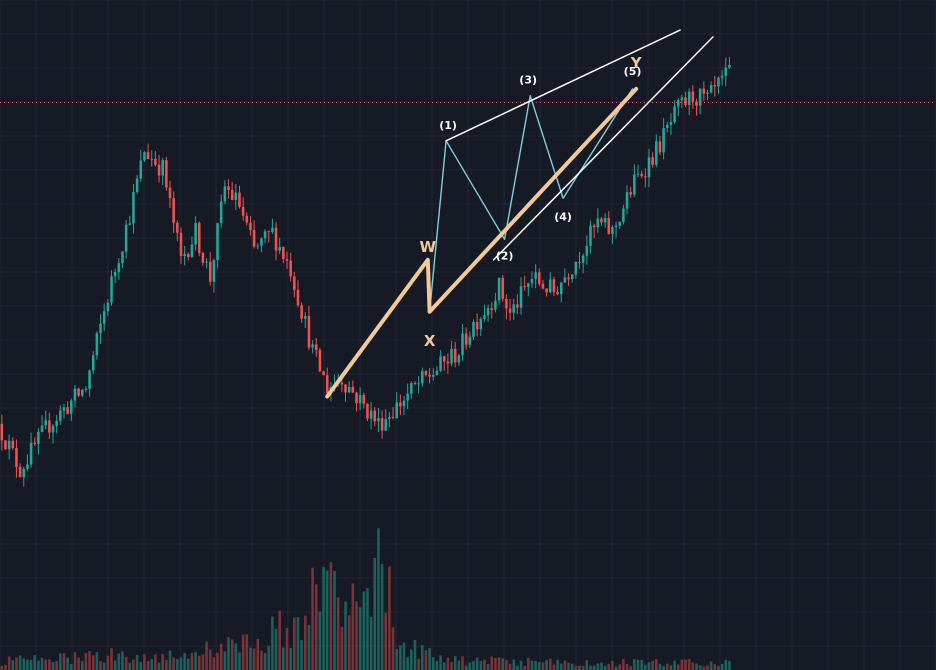 This screenshot has height=670, width=936. Describe the element at coordinates (428, 247) in the screenshot. I see `wave-label-w: W` at that location.